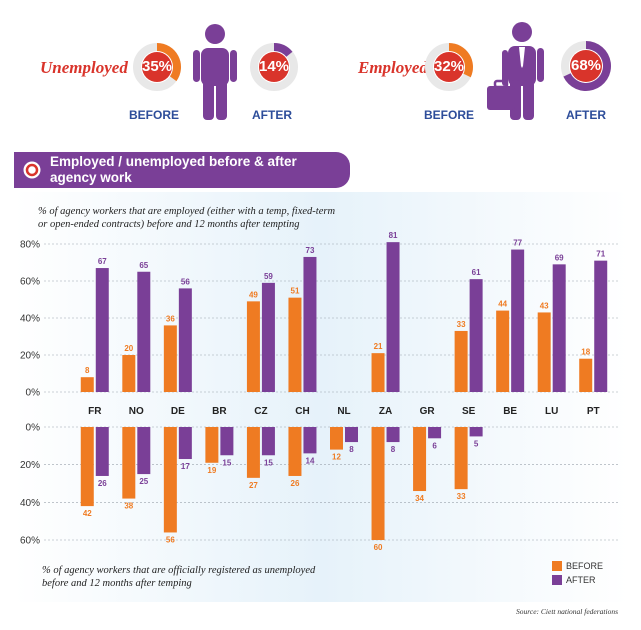  What do you see at coordinates (351, 449) in the screenshot?
I see `unemployed-after-label: 8` at bounding box center [351, 449].